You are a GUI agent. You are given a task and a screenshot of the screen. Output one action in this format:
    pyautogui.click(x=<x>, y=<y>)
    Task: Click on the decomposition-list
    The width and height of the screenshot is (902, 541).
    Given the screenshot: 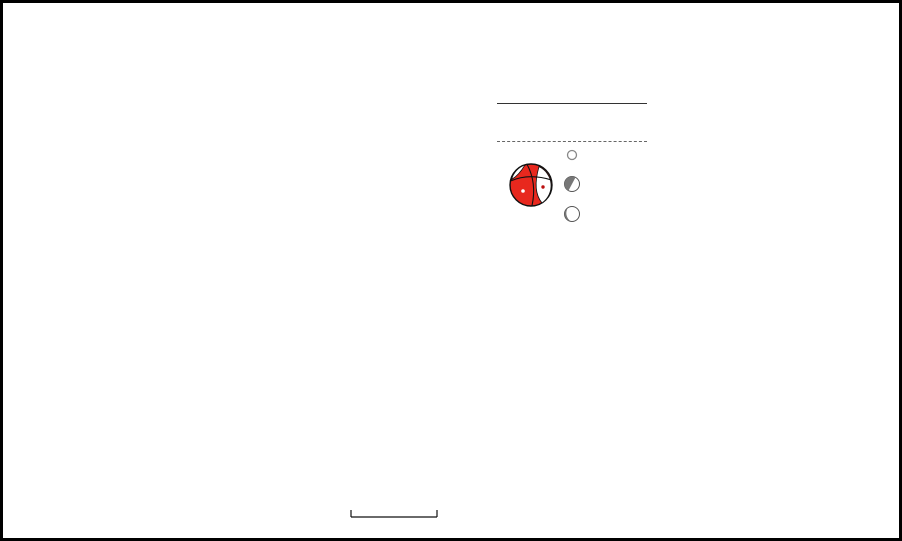 What is the action you would take?
    pyautogui.click(x=613, y=190)
    